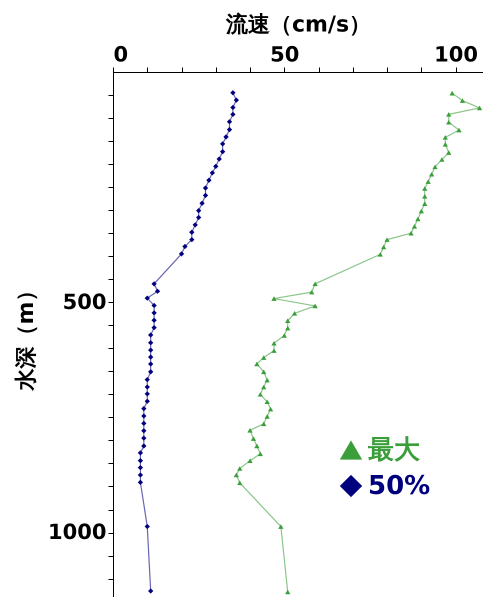 Image resolution: width=483 pixels, height=597 pixels. What do you see at coordinates (285, 54) in the screenshot?
I see `x-tick-label: 50` at bounding box center [285, 54].